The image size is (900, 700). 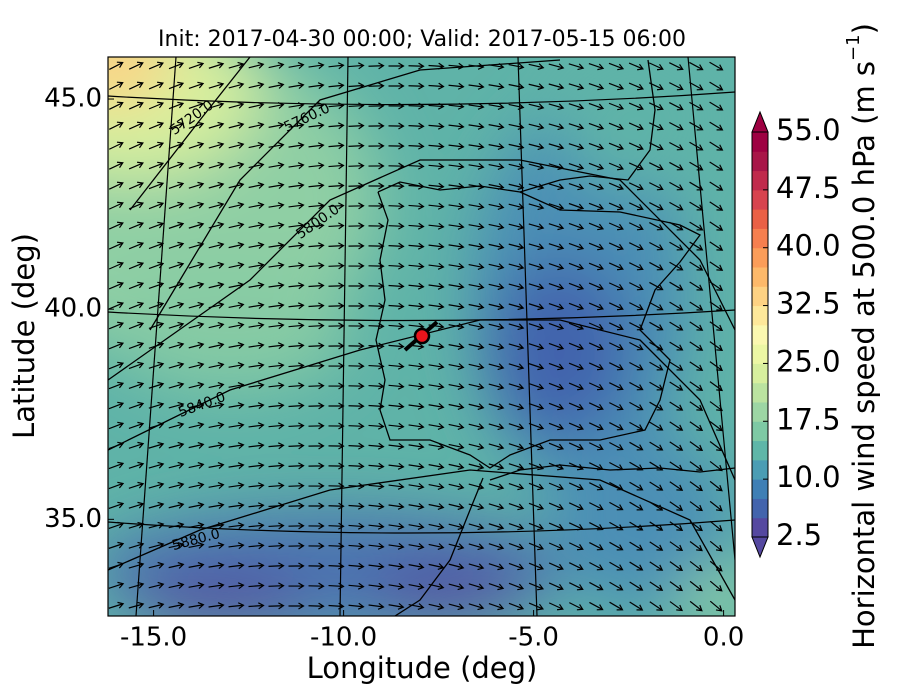 I want to click on x-tick-label: 0.0, so click(x=723, y=638).